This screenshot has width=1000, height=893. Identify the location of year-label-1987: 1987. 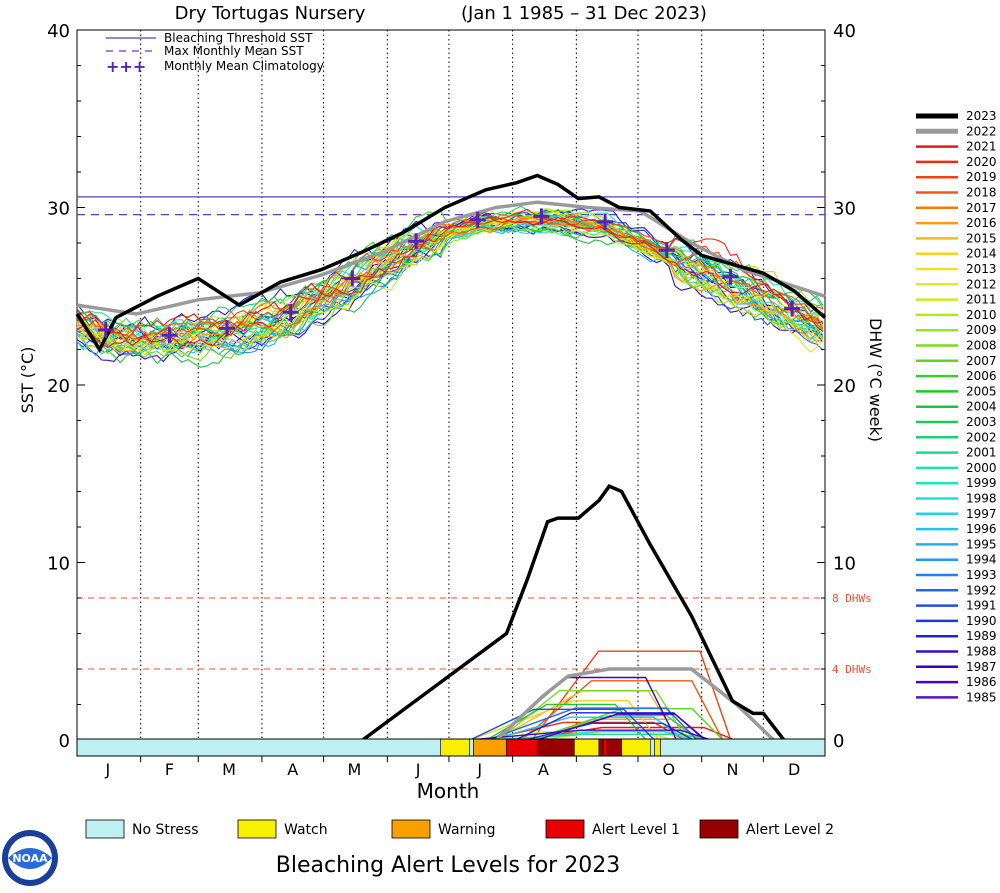
(981, 667).